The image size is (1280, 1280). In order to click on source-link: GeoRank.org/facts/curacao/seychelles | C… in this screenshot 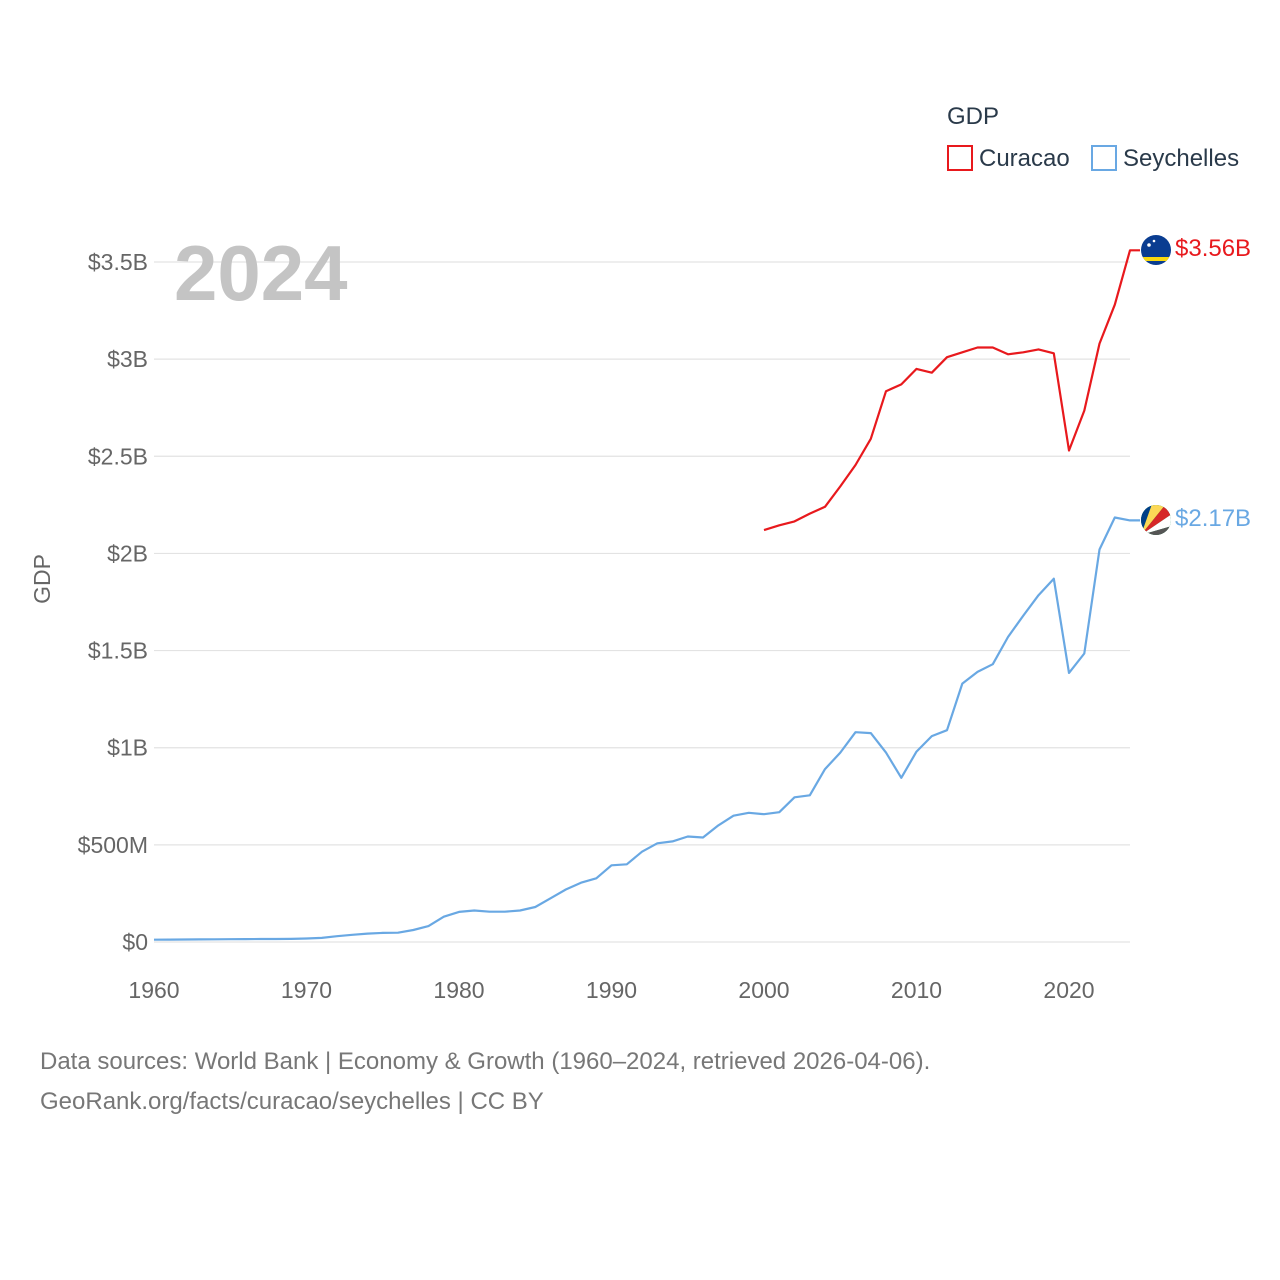, I will do `click(292, 1101)`.